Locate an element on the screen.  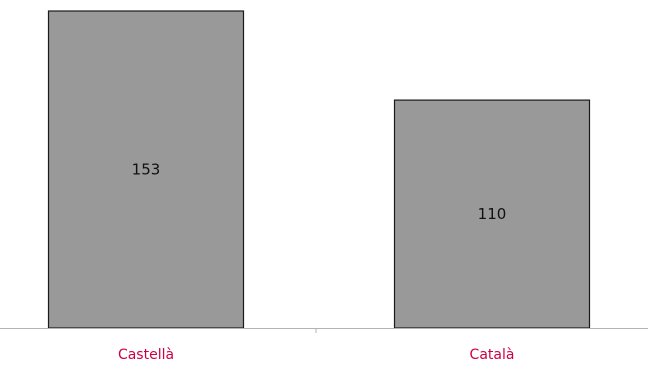
category-label-2: Català is located at coordinates (492, 355).